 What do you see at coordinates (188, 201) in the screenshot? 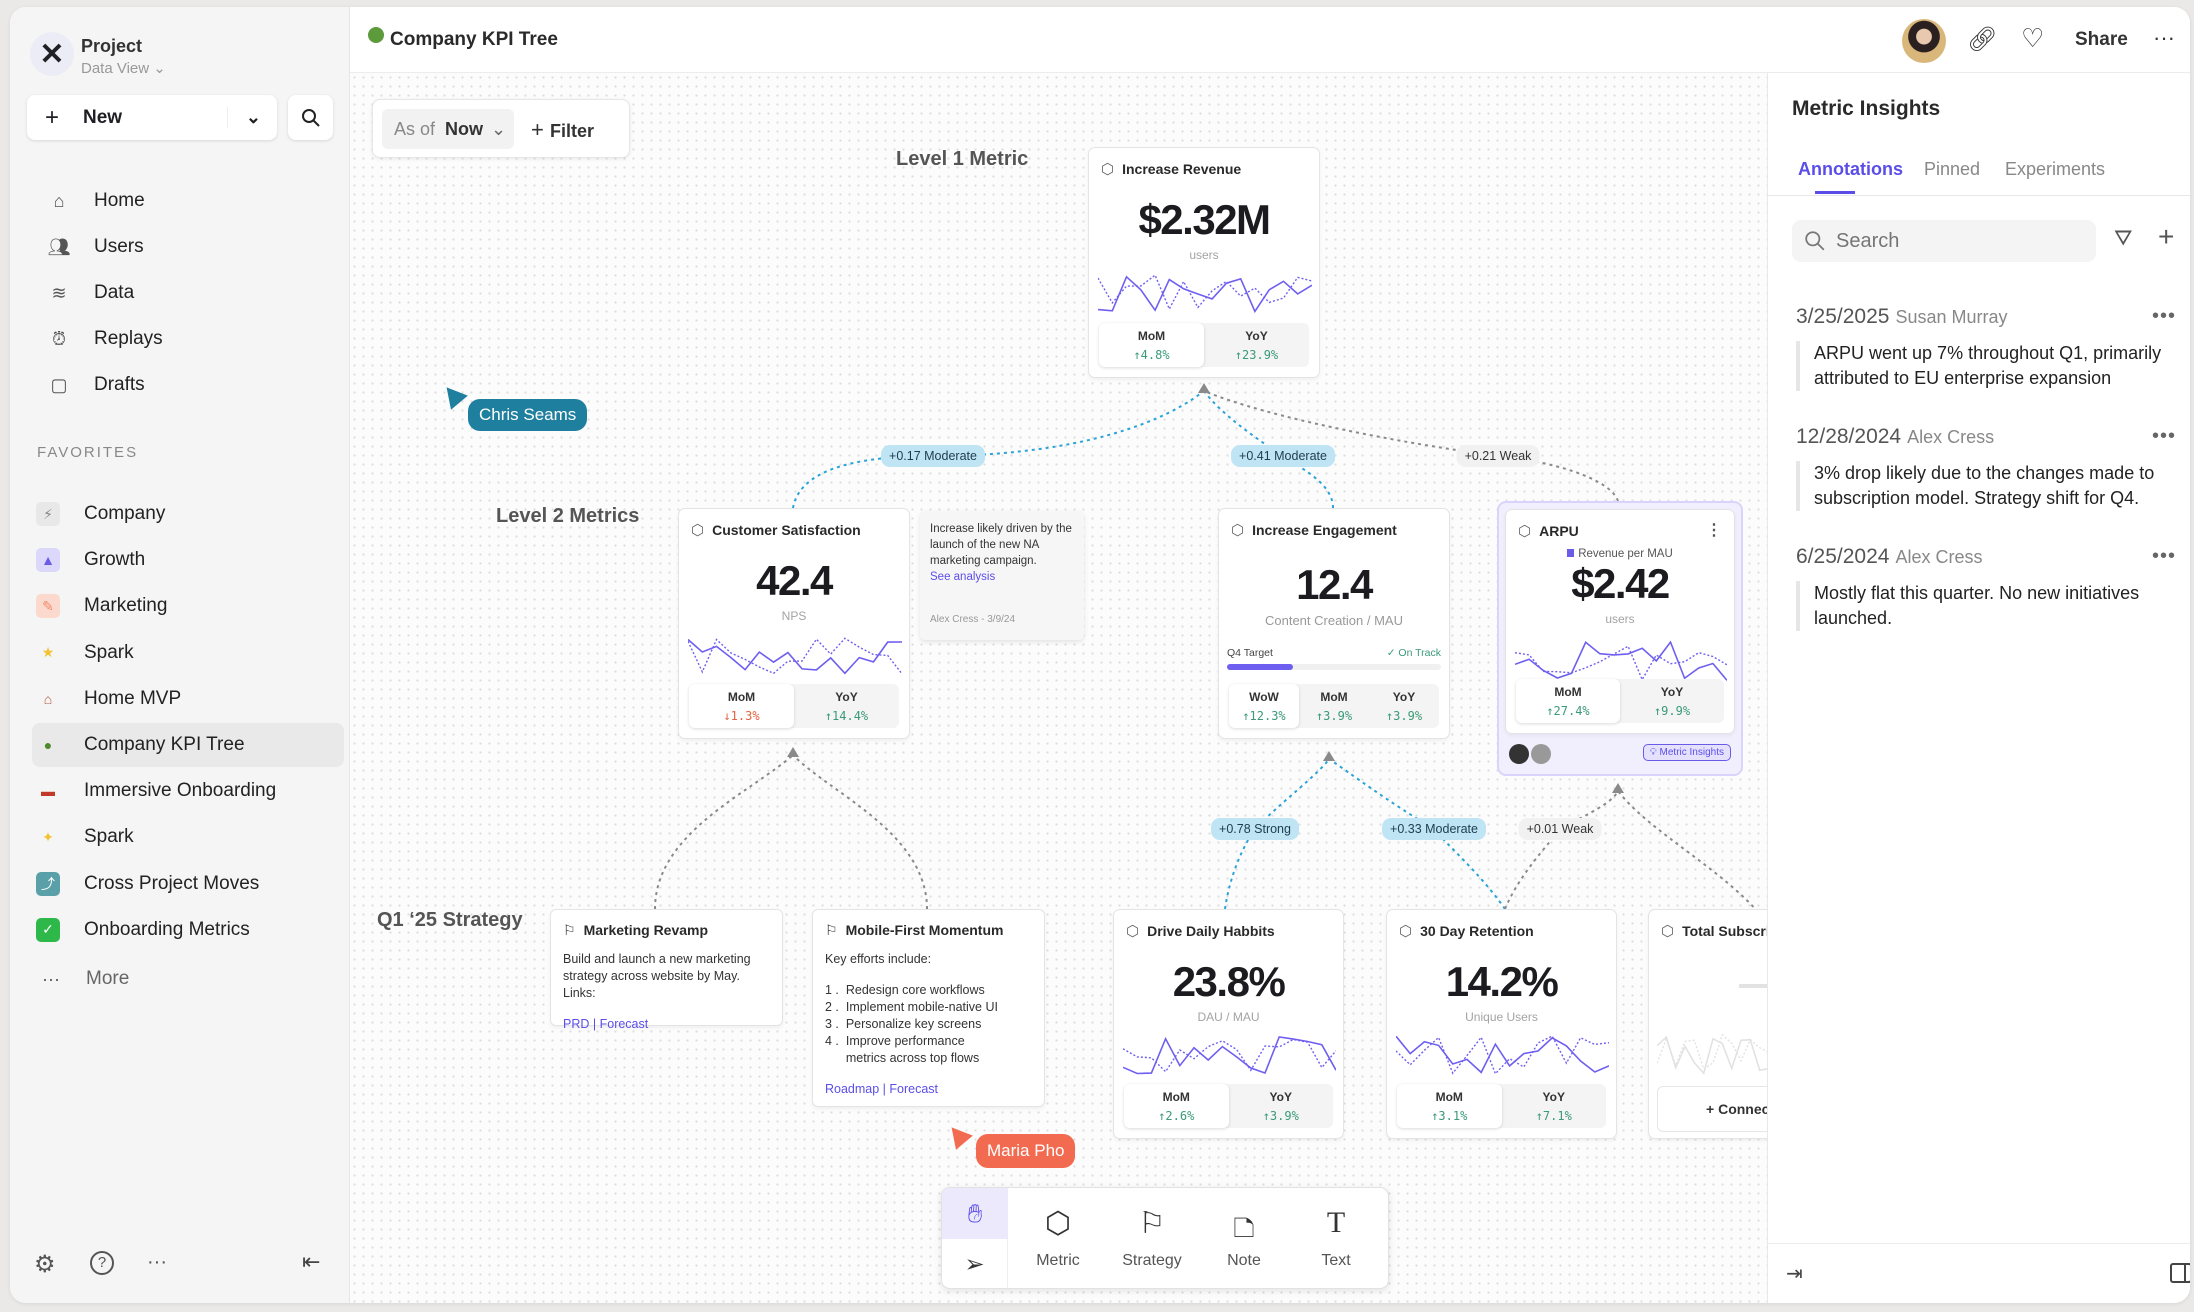
I see `sidebar-item-home: ⌂ Home` at bounding box center [188, 201].